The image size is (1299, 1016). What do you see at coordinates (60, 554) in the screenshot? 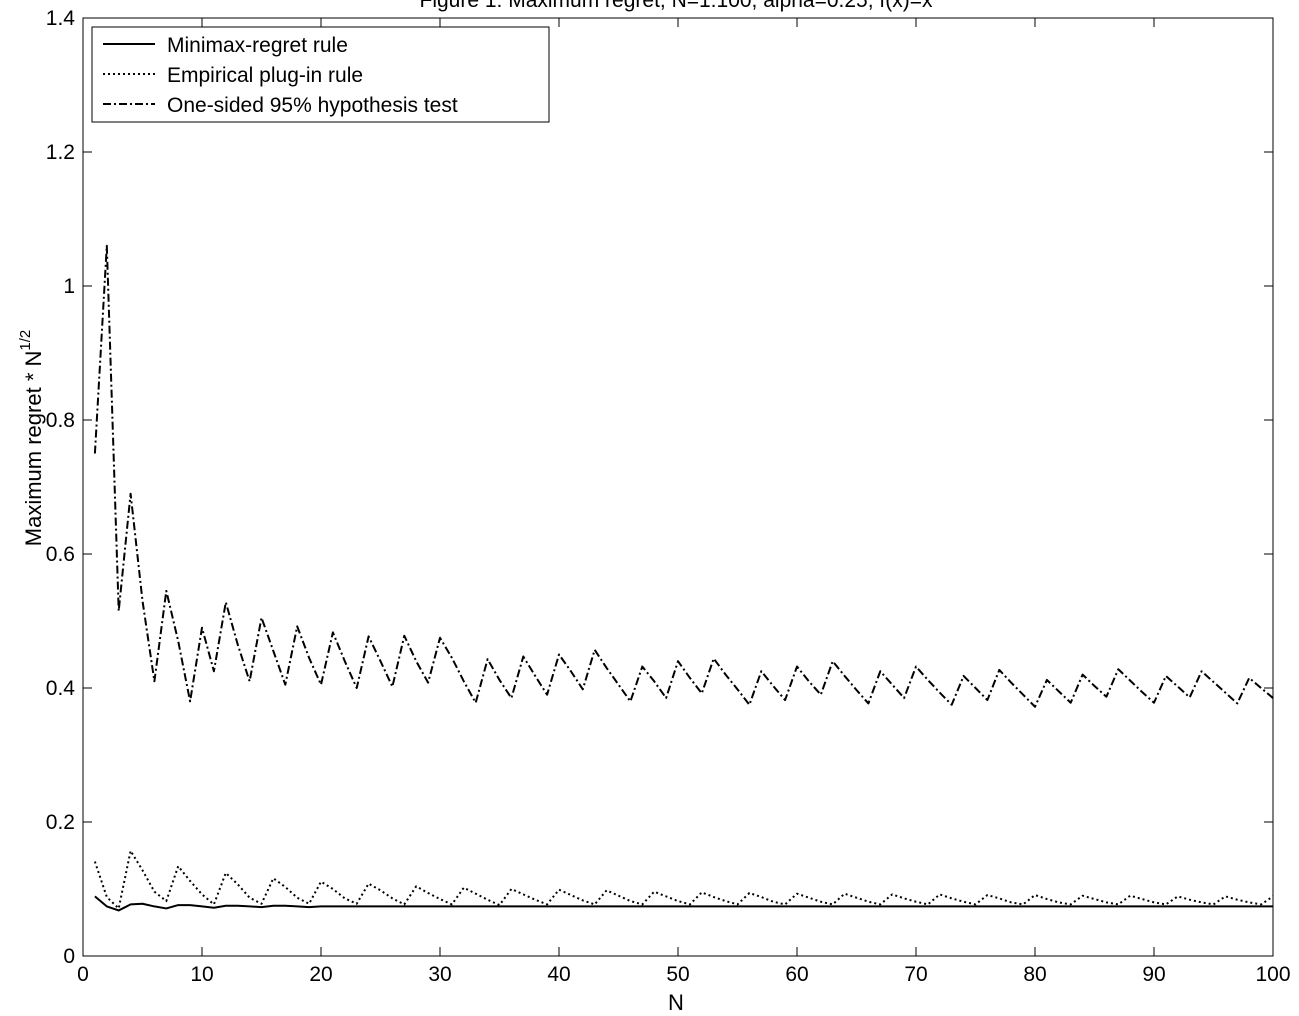
I see `y-tick-label: 0.6` at bounding box center [60, 554].